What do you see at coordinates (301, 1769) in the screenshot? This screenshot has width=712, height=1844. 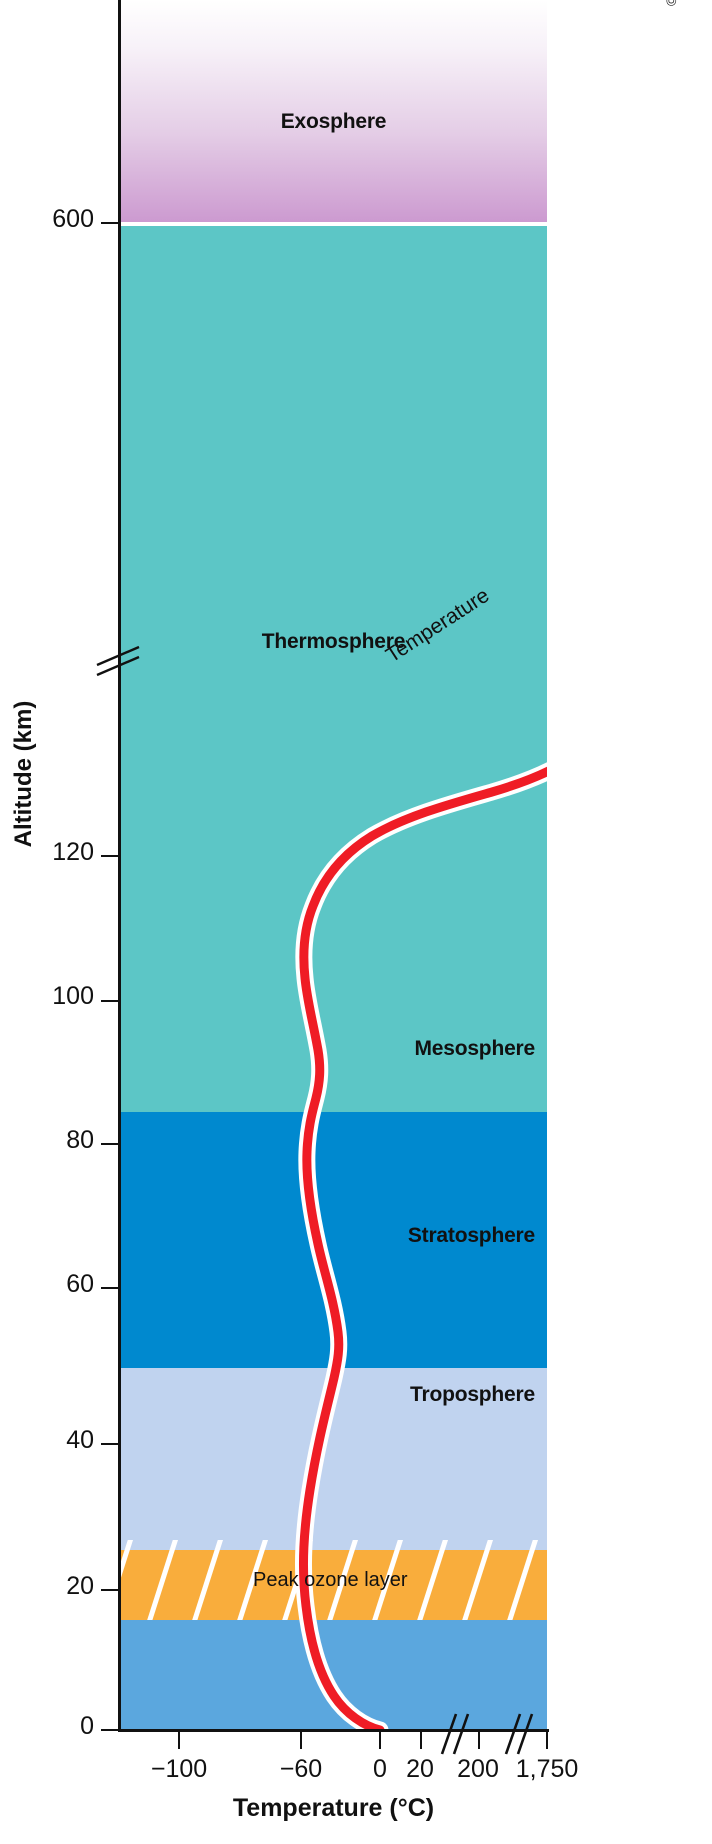 I see `x-tick-label-minus60: −60` at bounding box center [301, 1769].